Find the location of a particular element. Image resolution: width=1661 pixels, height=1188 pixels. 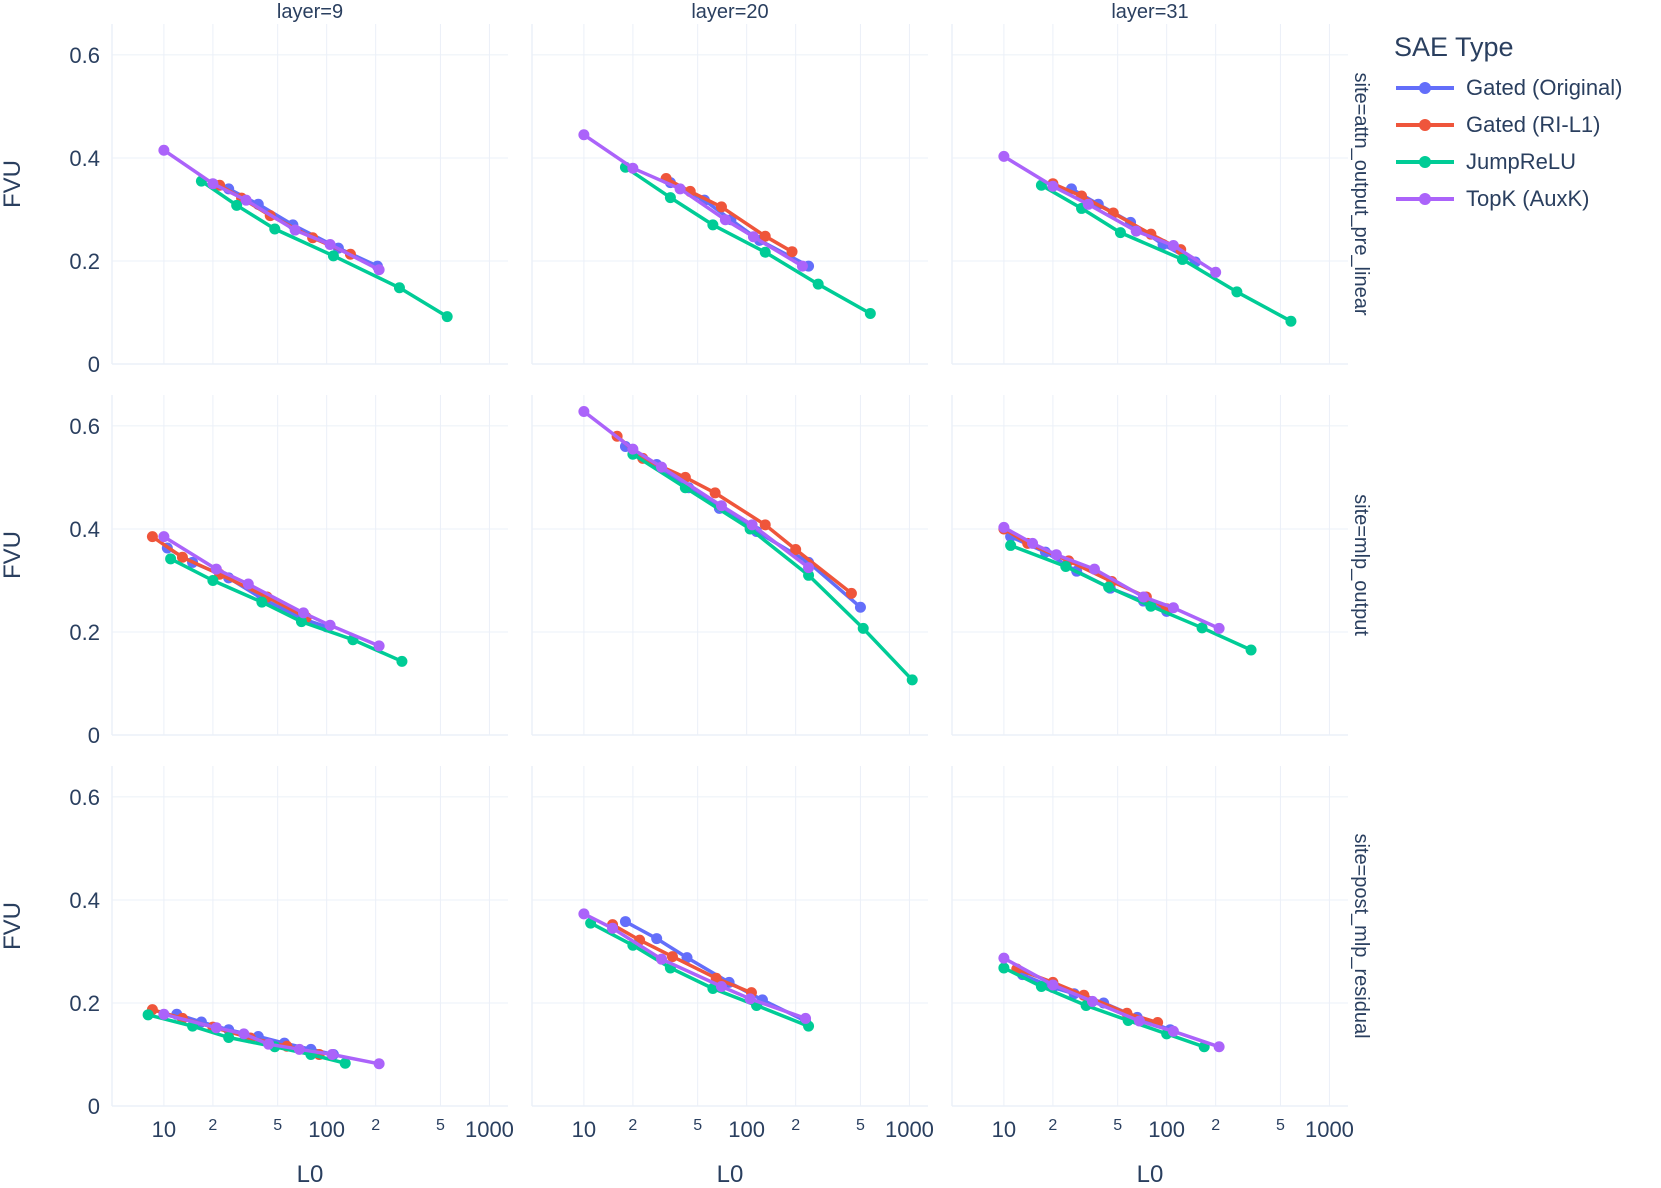

legend-item-gated-ri-l1: Gated (RI-L1) is located at coordinates (1508, 124).